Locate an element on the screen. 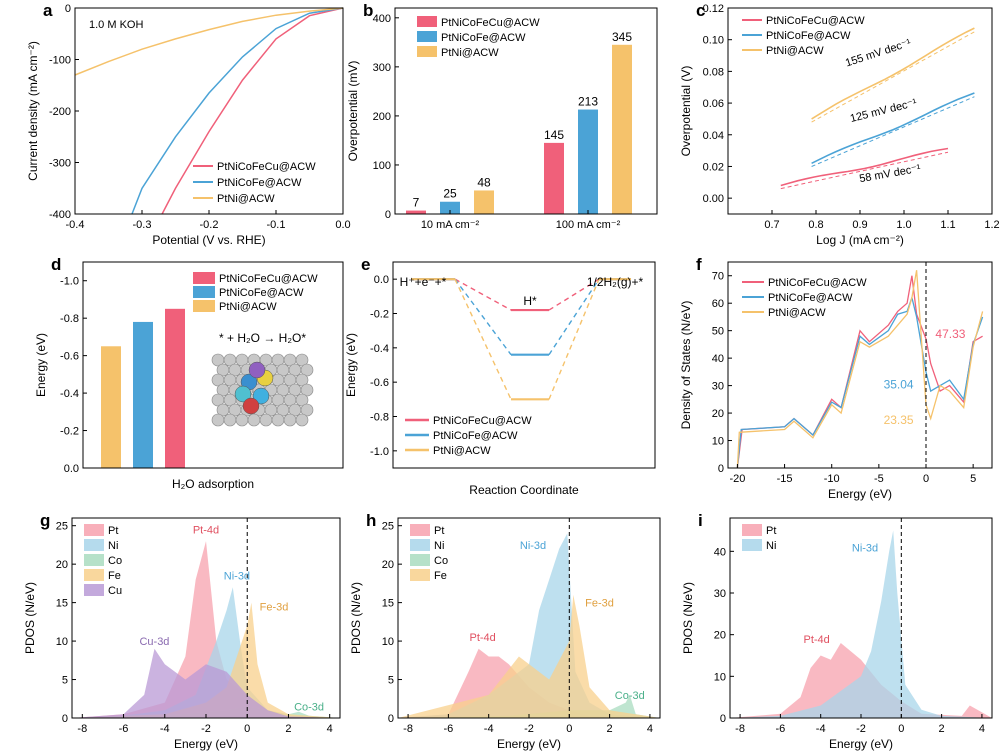 The height and width of the screenshot is (755, 1000). dos-line-PtNiCoFeCu@ACW is located at coordinates (859, 372).